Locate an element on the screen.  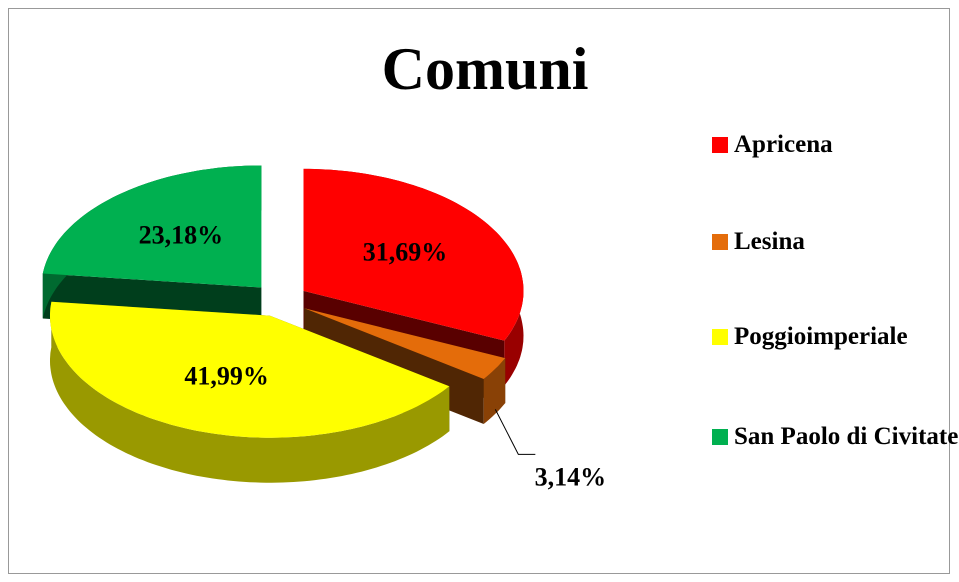
legend-item: San Paolo di Civitate is located at coordinates (835, 437).